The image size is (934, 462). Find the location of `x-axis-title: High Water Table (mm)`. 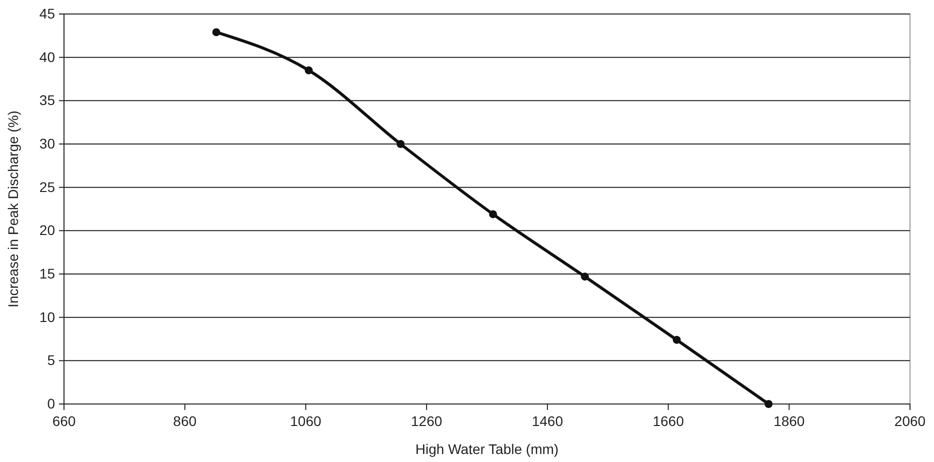

x-axis-title: High Water Table (mm) is located at coordinates (487, 449).